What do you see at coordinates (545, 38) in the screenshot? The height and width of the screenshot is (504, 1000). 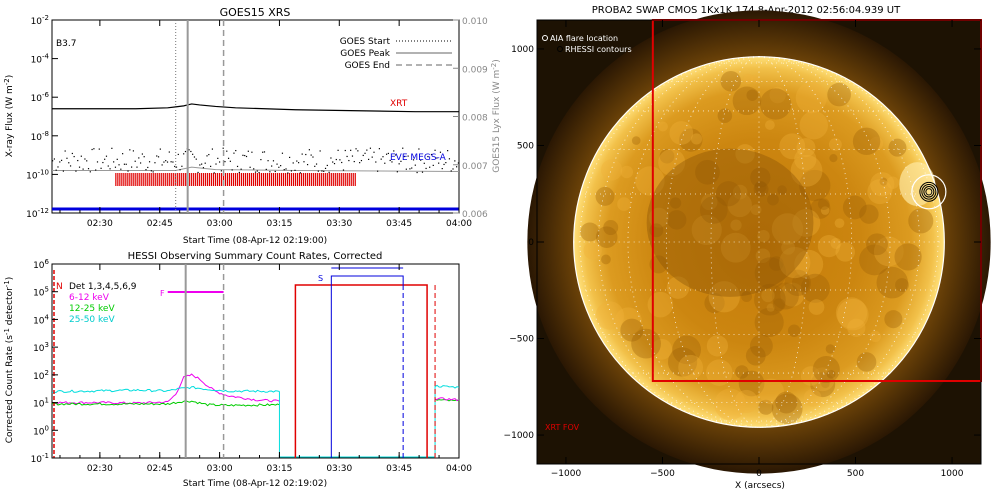 I see `aia-legend-symbol` at bounding box center [545, 38].